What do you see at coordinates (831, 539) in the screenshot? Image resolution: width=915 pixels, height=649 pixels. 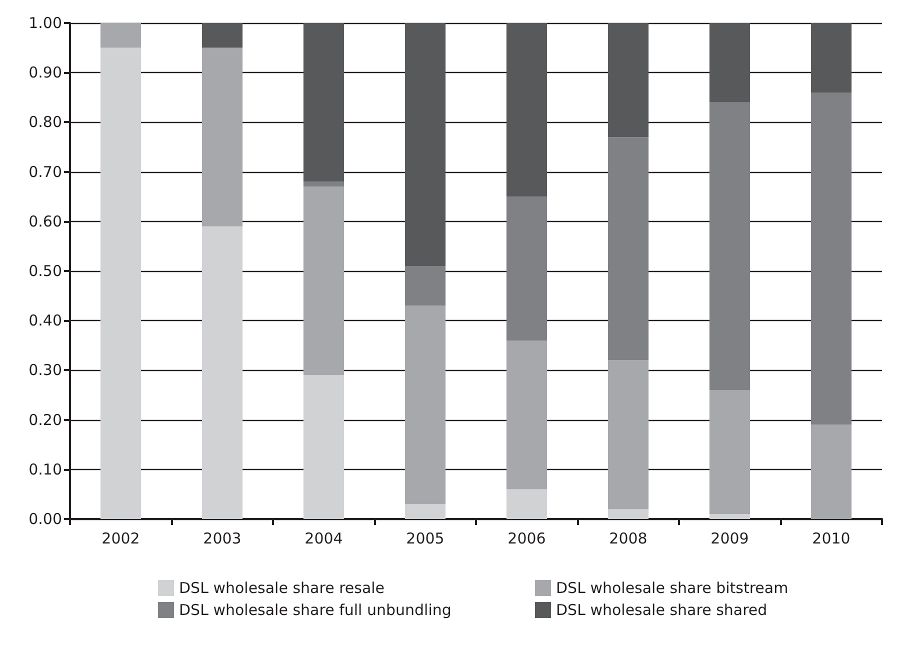 I see `x-tick-label: 2010` at bounding box center [831, 539].